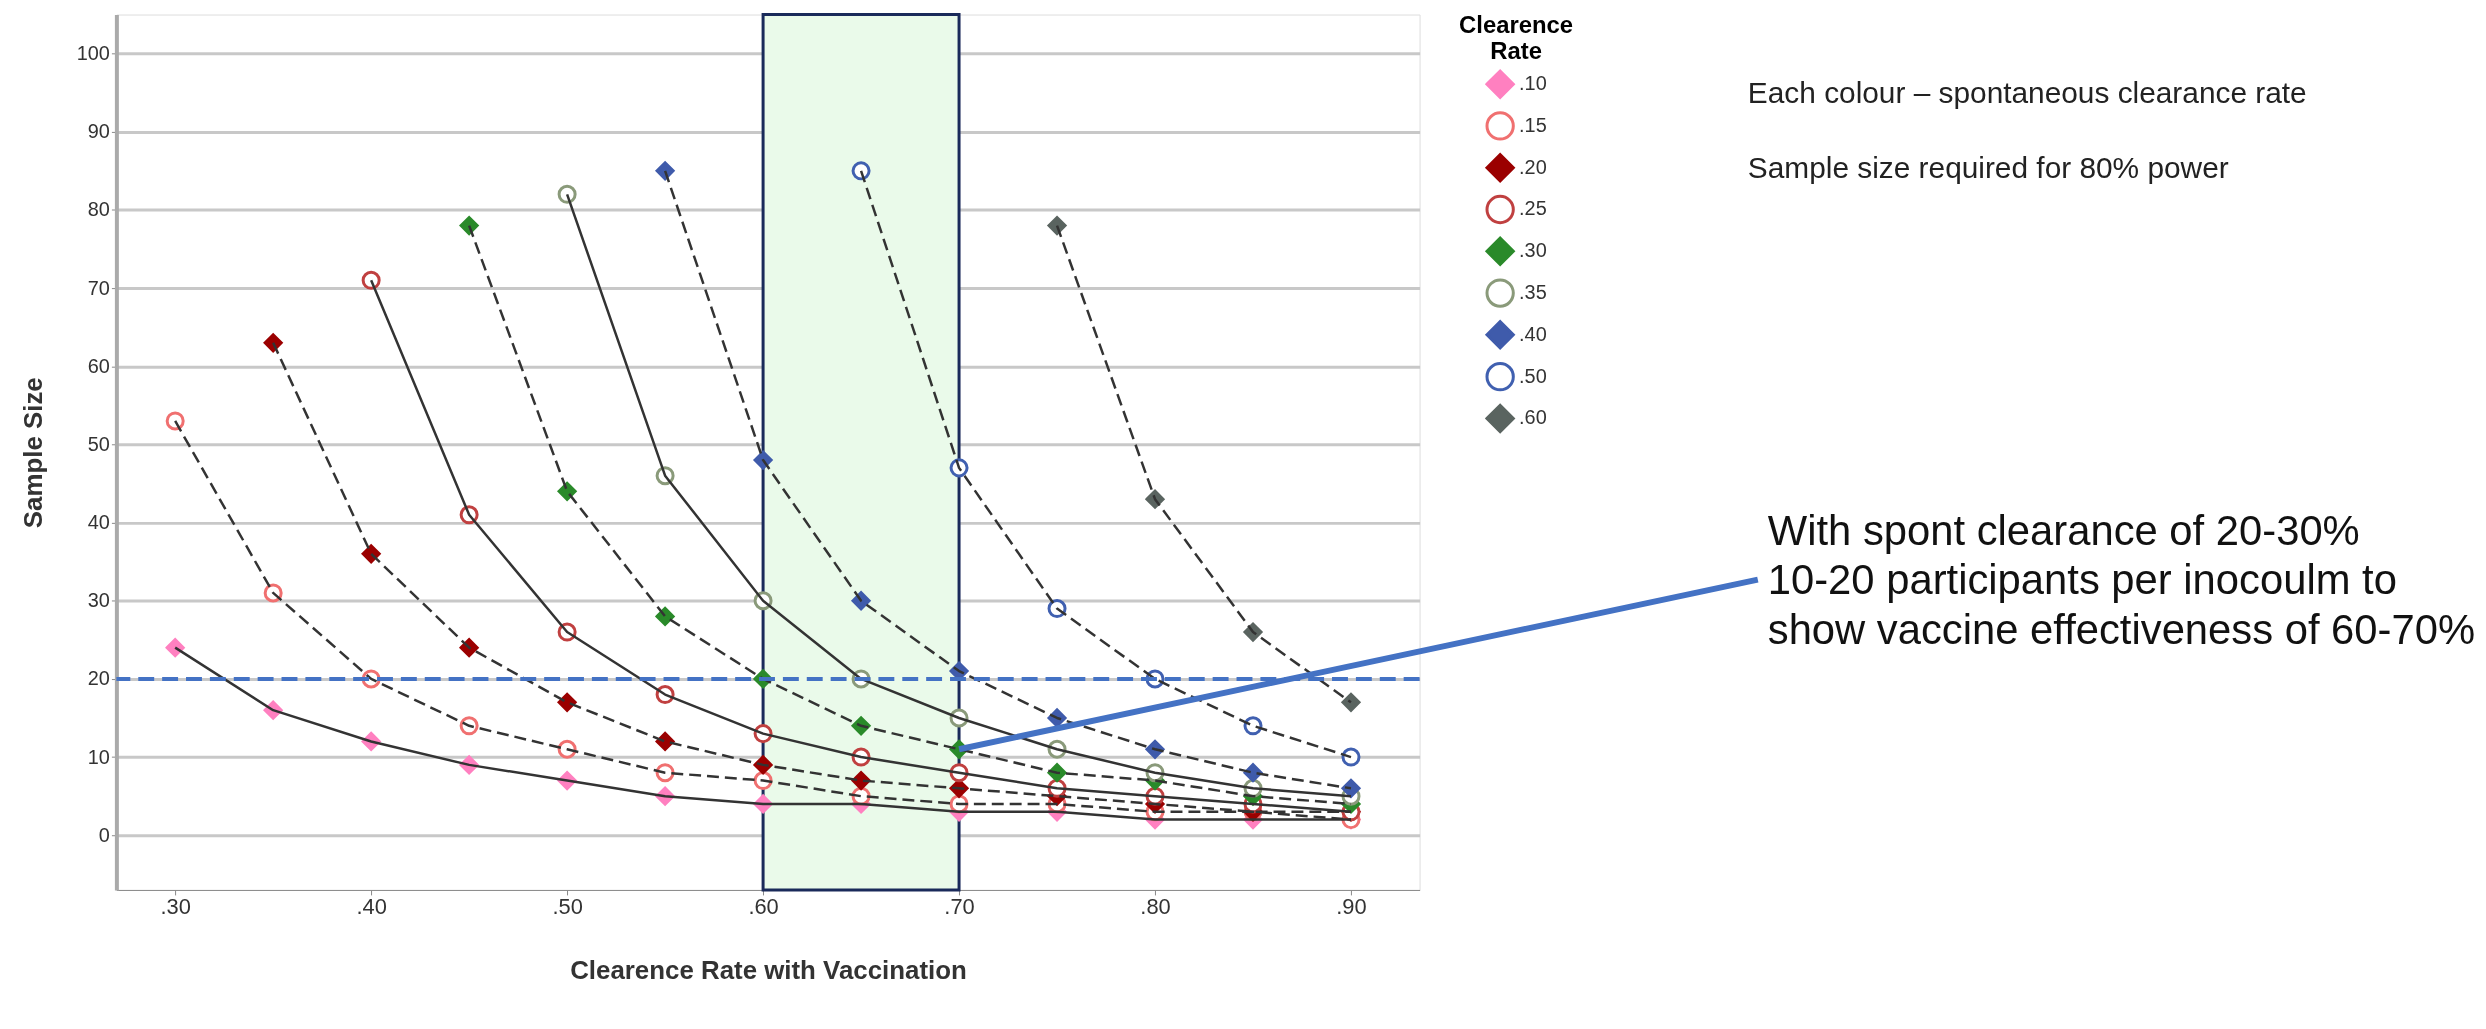  What do you see at coordinates (175, 907) in the screenshot?
I see `x-tick-label: .30` at bounding box center [175, 907].